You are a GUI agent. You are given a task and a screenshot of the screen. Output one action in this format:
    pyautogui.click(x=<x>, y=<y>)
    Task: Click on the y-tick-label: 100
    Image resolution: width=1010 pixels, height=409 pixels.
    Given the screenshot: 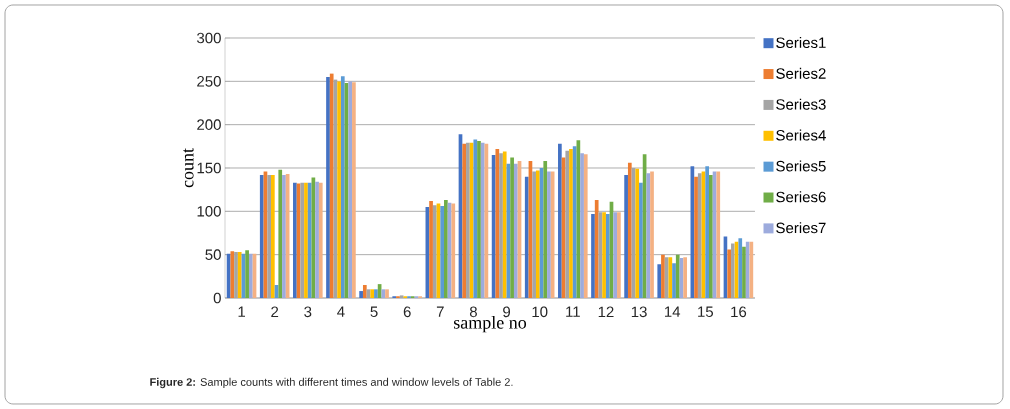 What is the action you would take?
    pyautogui.click(x=209, y=211)
    